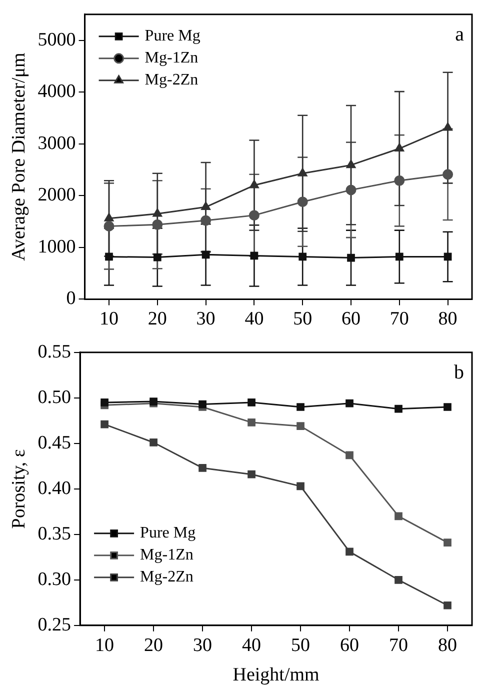  I want to click on annotation: a, so click(459, 34).